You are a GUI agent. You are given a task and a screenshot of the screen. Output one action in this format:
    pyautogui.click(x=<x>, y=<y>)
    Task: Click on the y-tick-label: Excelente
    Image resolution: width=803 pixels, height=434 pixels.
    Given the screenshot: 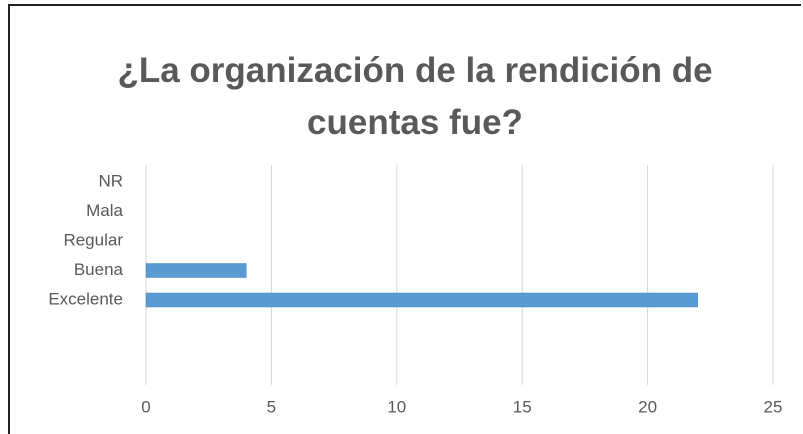 What is the action you would take?
    pyautogui.click(x=85, y=298)
    